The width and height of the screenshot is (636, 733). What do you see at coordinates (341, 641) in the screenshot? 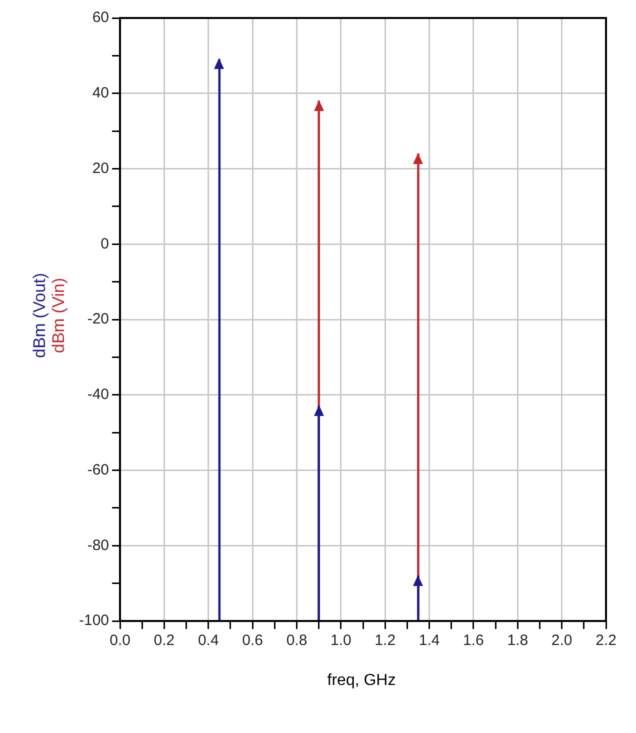
I see `x-tick-label: 1.0` at bounding box center [341, 641].